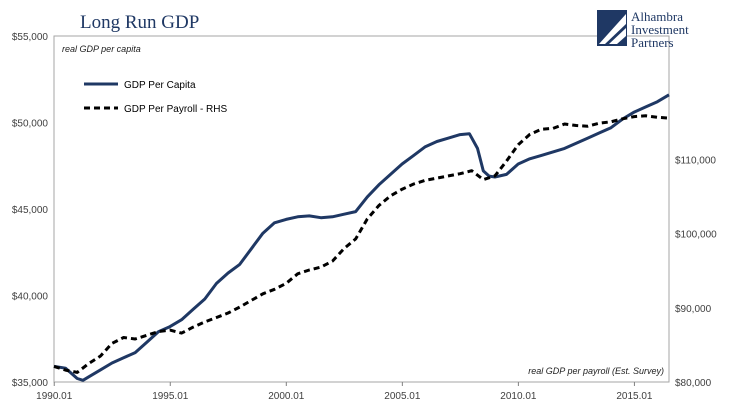  What do you see at coordinates (30, 124) in the screenshot?
I see `y-left-tick-label: $50,000` at bounding box center [30, 124].